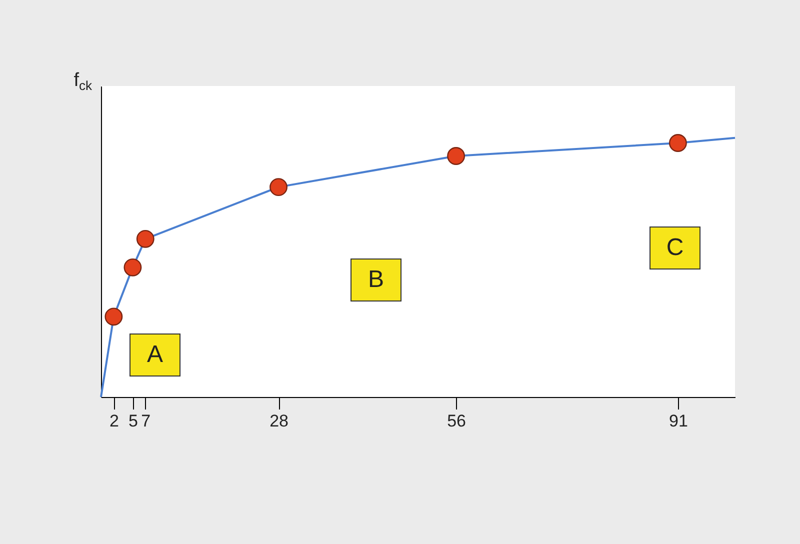 The image size is (800, 544). What do you see at coordinates (133, 421) in the screenshot?
I see `x-tick-label: 5` at bounding box center [133, 421].